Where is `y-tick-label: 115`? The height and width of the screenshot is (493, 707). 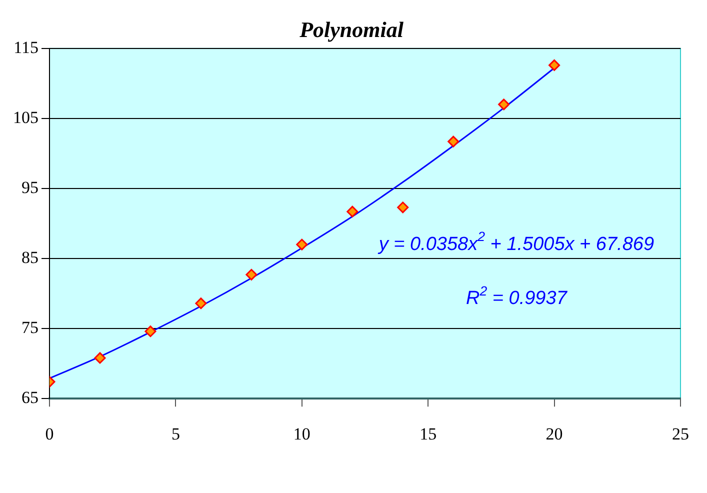 y-tick-label: 115 is located at coordinates (26, 47).